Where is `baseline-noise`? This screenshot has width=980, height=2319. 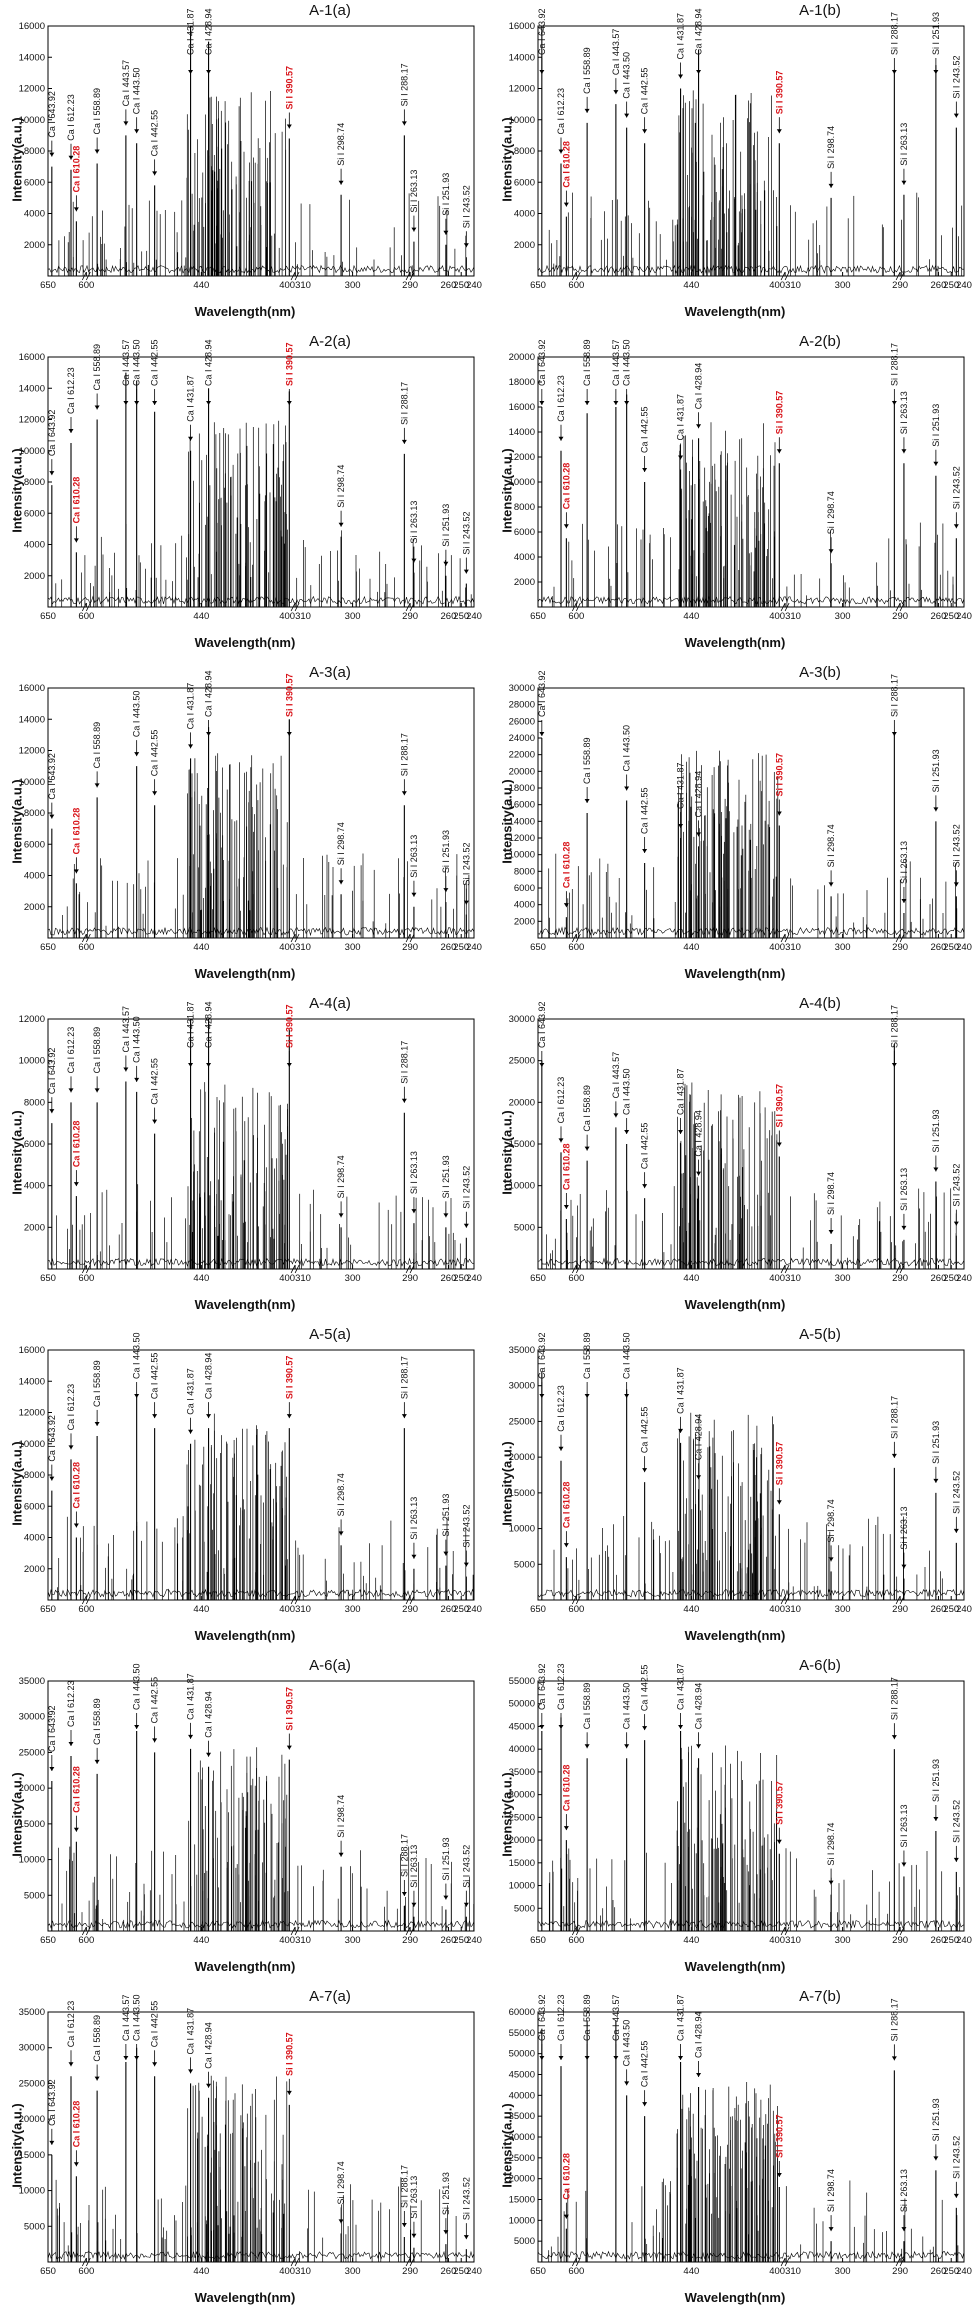 baseline-noise is located at coordinates (751, 1262).